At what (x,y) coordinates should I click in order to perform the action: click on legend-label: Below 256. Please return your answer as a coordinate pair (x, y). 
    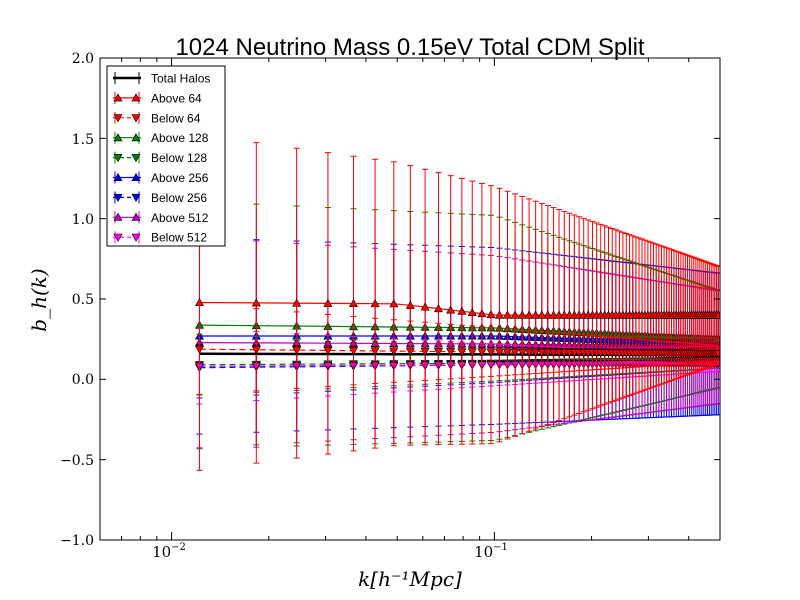
    Looking at the image, I should click on (179, 198).